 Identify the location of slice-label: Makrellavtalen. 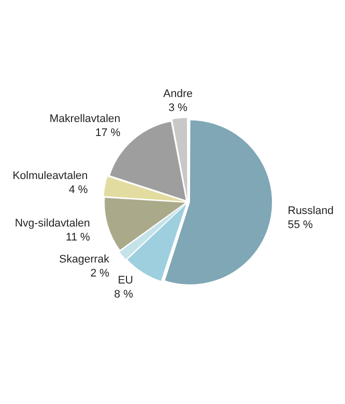
(84, 118).